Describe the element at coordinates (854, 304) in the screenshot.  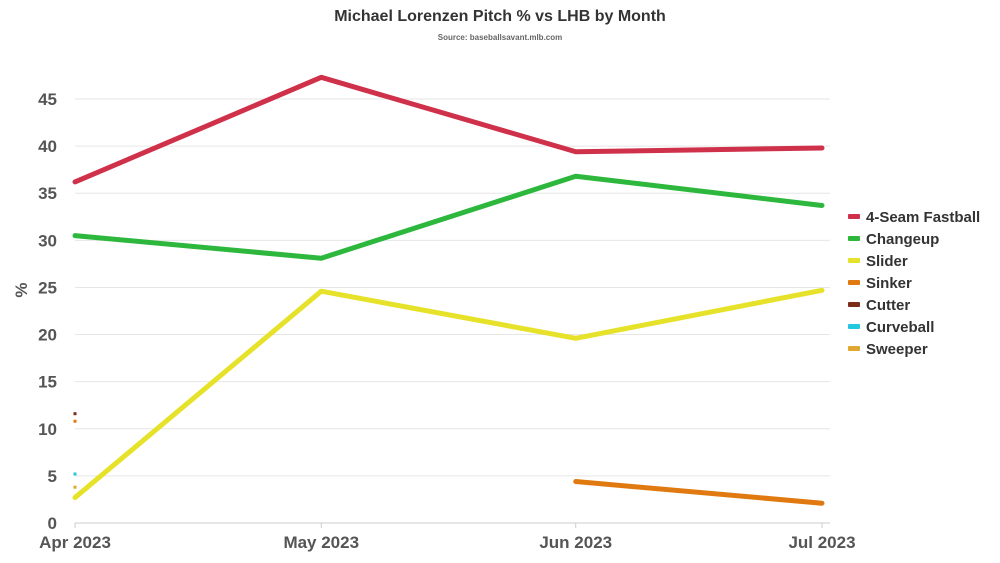
I see `legend-swatch-cutter` at that location.